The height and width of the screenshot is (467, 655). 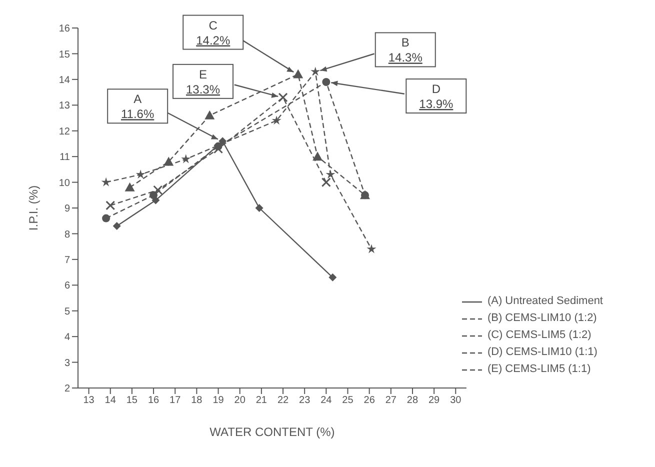 What do you see at coordinates (213, 33) in the screenshot?
I see `annotation: C 14.2%` at bounding box center [213, 33].